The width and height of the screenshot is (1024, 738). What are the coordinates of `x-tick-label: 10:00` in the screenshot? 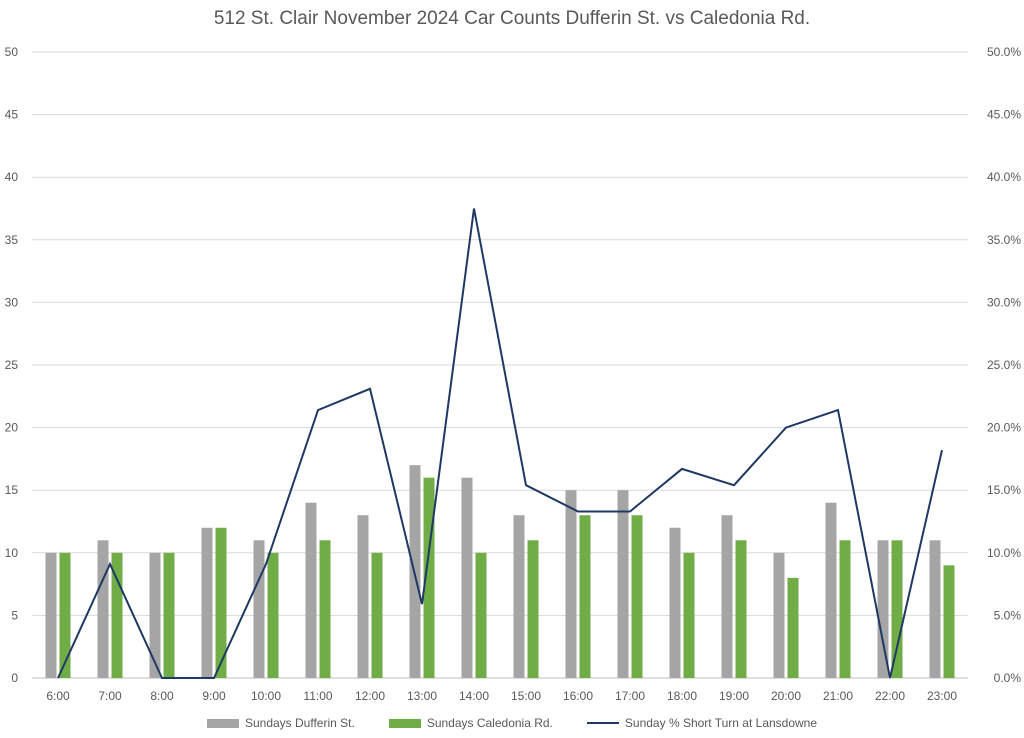 It's located at (266, 696).